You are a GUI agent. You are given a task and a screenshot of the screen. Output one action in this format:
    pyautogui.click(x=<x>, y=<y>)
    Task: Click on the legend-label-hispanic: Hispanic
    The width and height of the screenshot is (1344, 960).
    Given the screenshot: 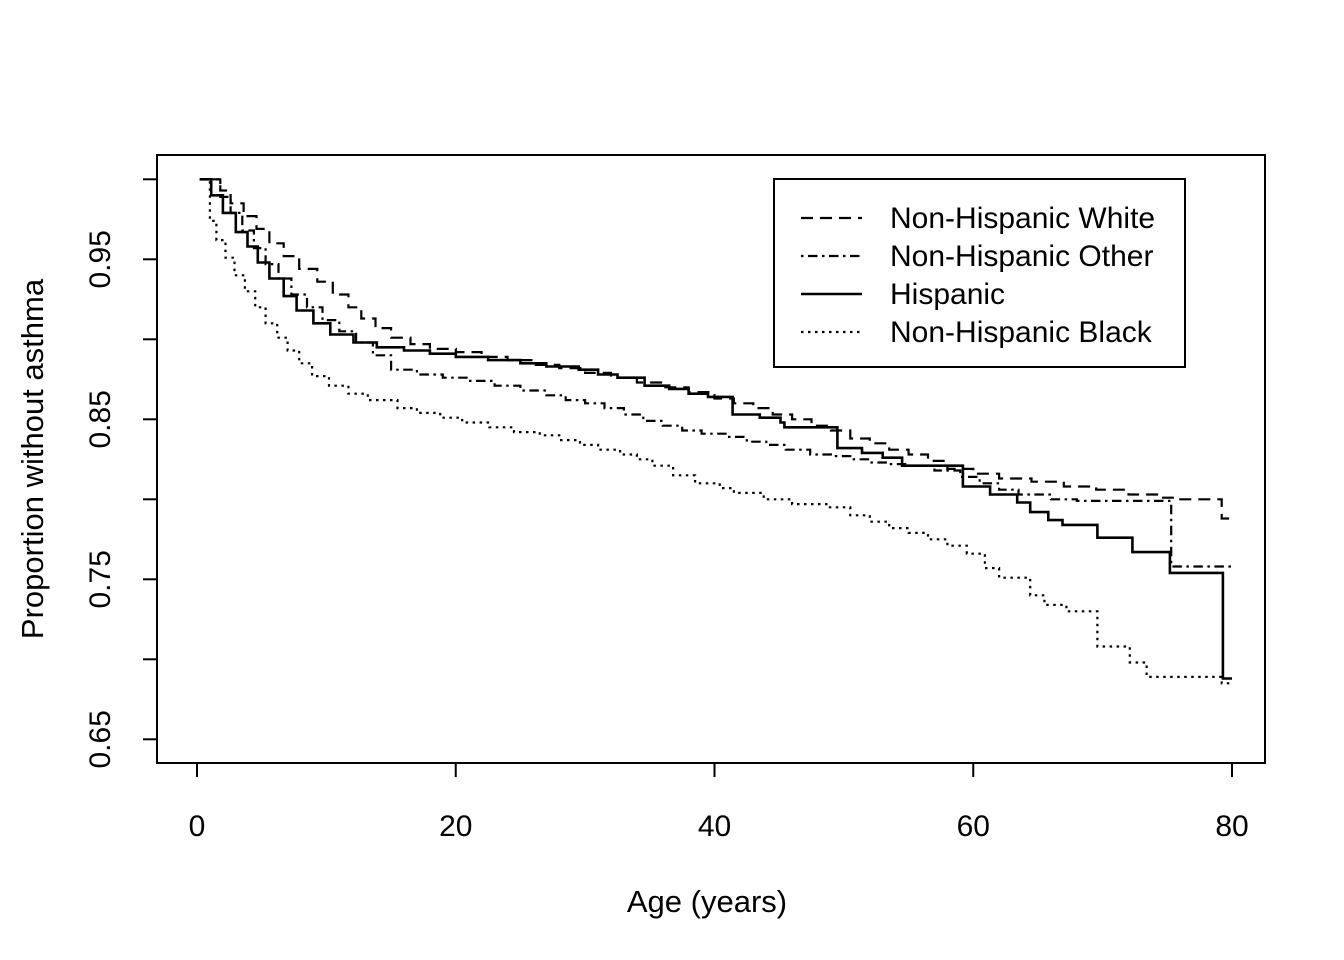 What is the action you would take?
    pyautogui.click(x=947, y=294)
    